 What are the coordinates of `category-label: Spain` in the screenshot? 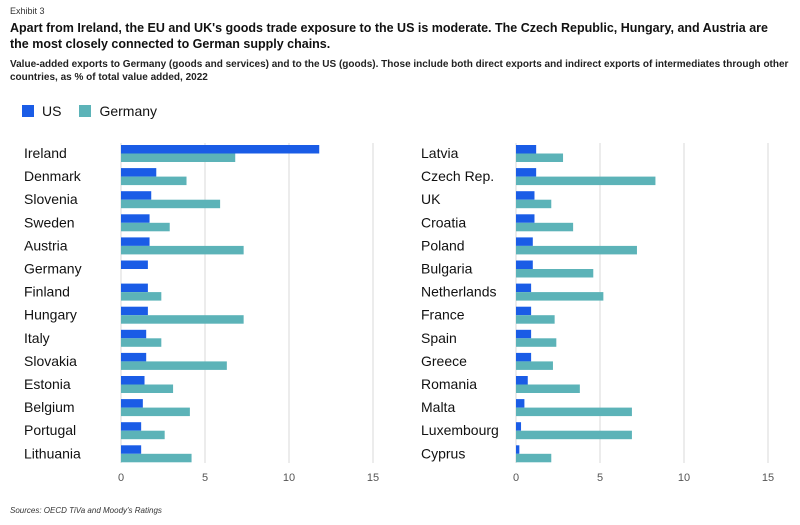 It's located at (439, 338).